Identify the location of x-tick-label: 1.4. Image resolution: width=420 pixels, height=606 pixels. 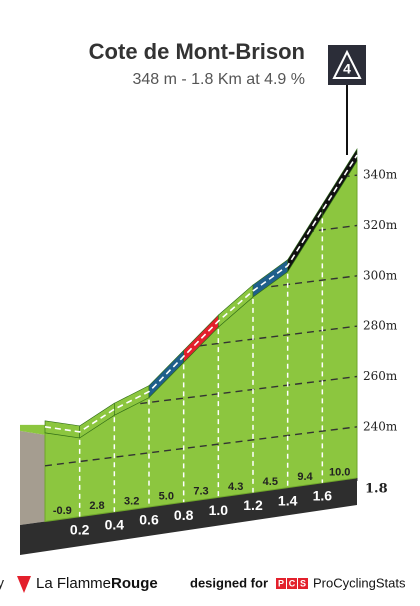
(288, 500).